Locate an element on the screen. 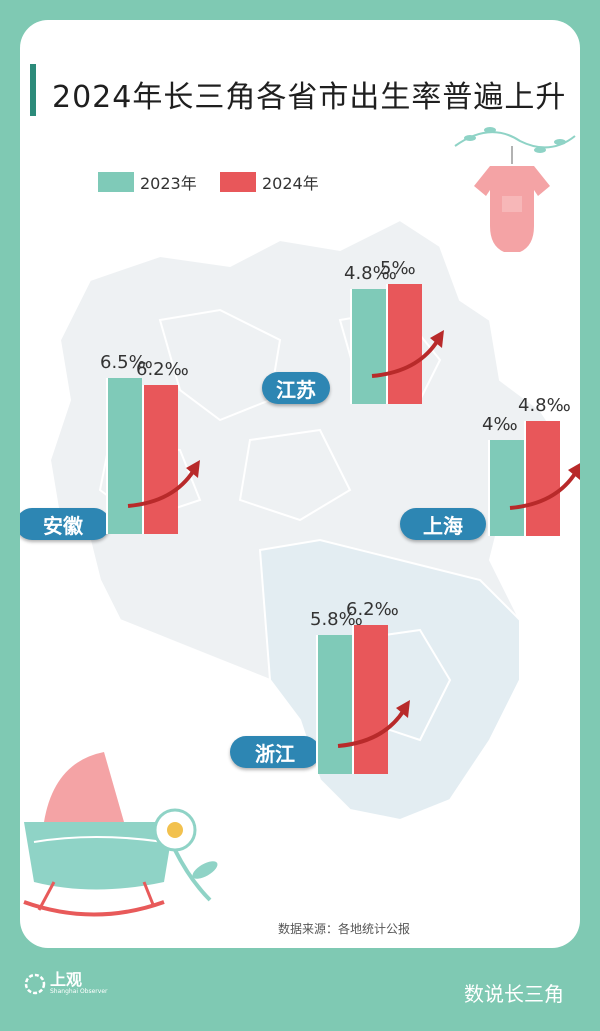 The width and height of the screenshot is (600, 1031). source-note: 数据来源：各地统计公报 is located at coordinates (344, 929).